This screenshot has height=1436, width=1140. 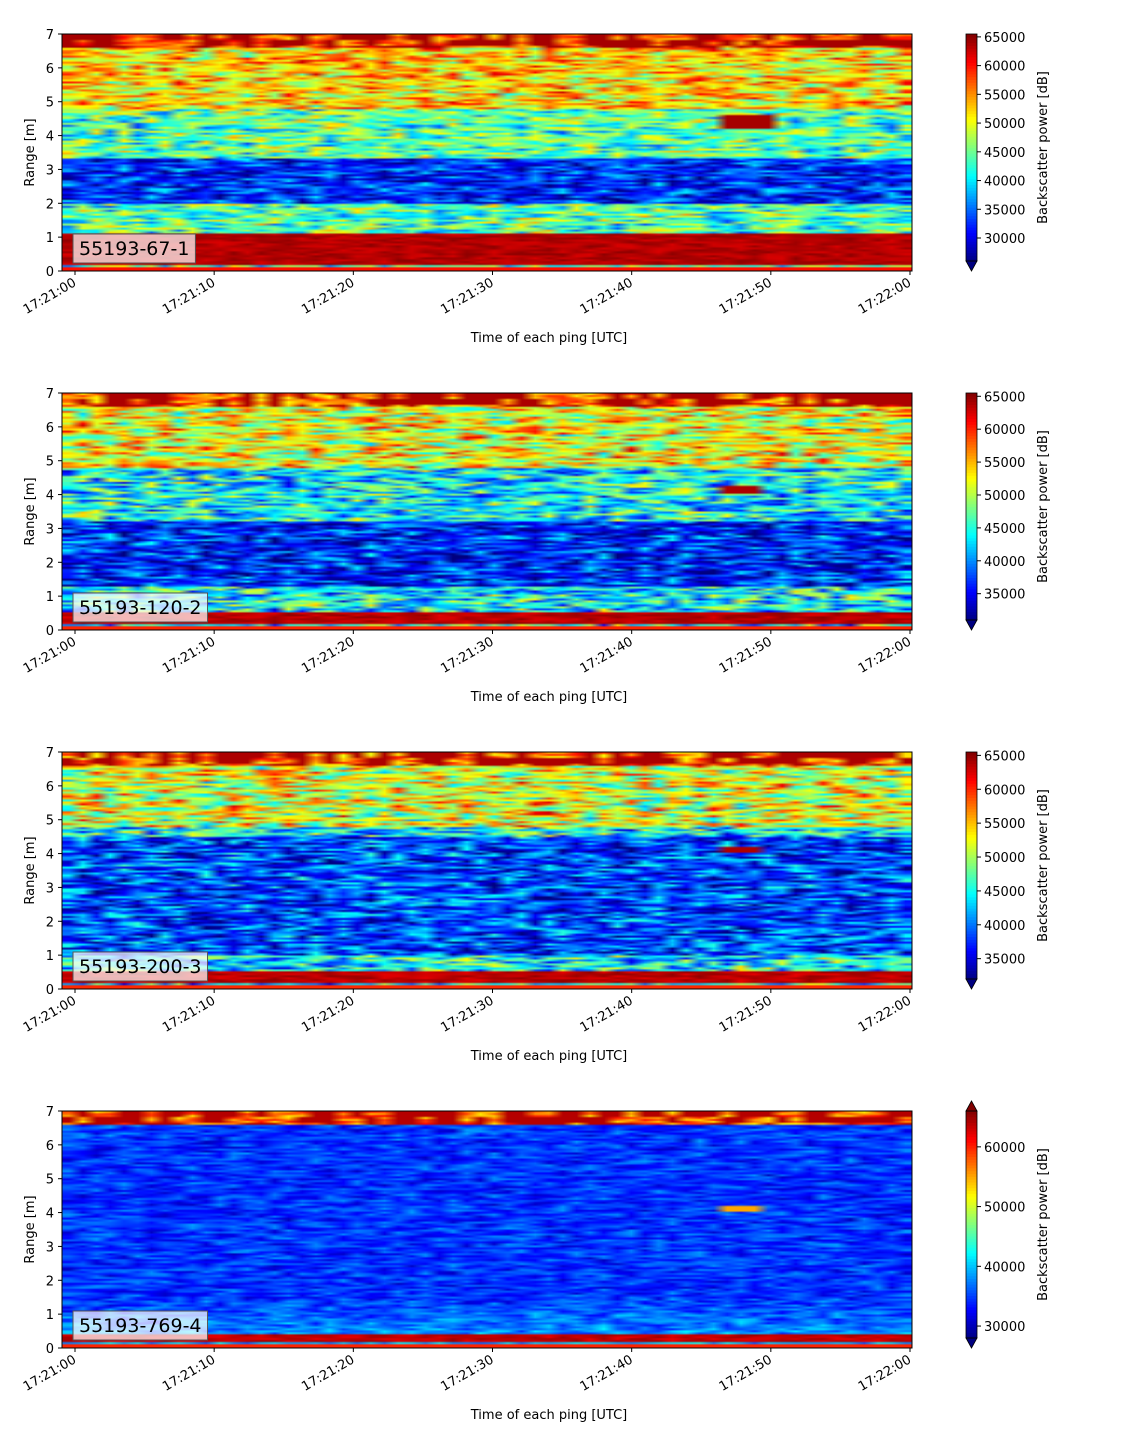 I want to click on x-tick-label: 17:21:40, so click(x=607, y=296).